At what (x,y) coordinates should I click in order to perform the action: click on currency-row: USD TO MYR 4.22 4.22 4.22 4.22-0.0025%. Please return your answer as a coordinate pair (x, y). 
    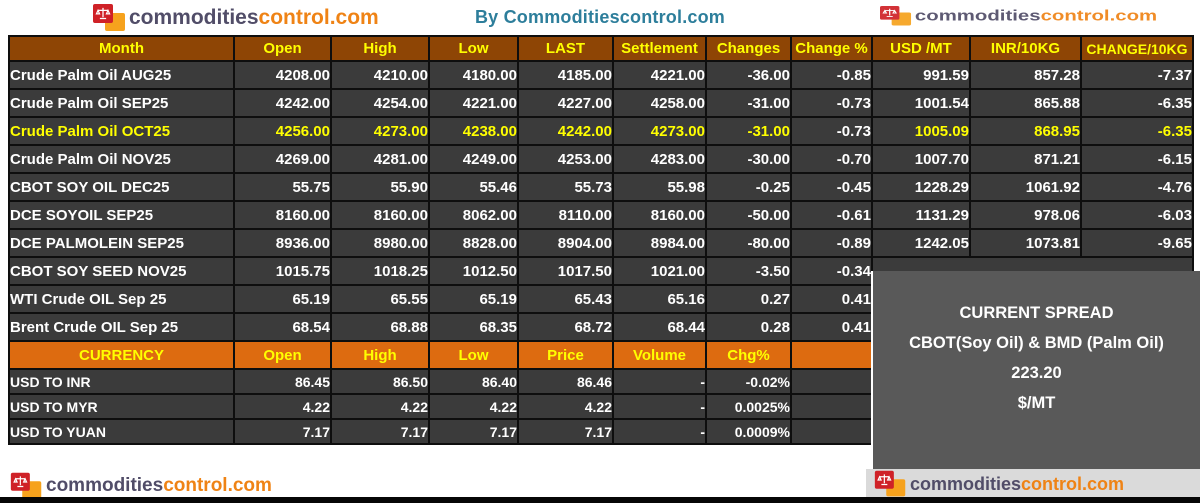
    Looking at the image, I should click on (600, 406).